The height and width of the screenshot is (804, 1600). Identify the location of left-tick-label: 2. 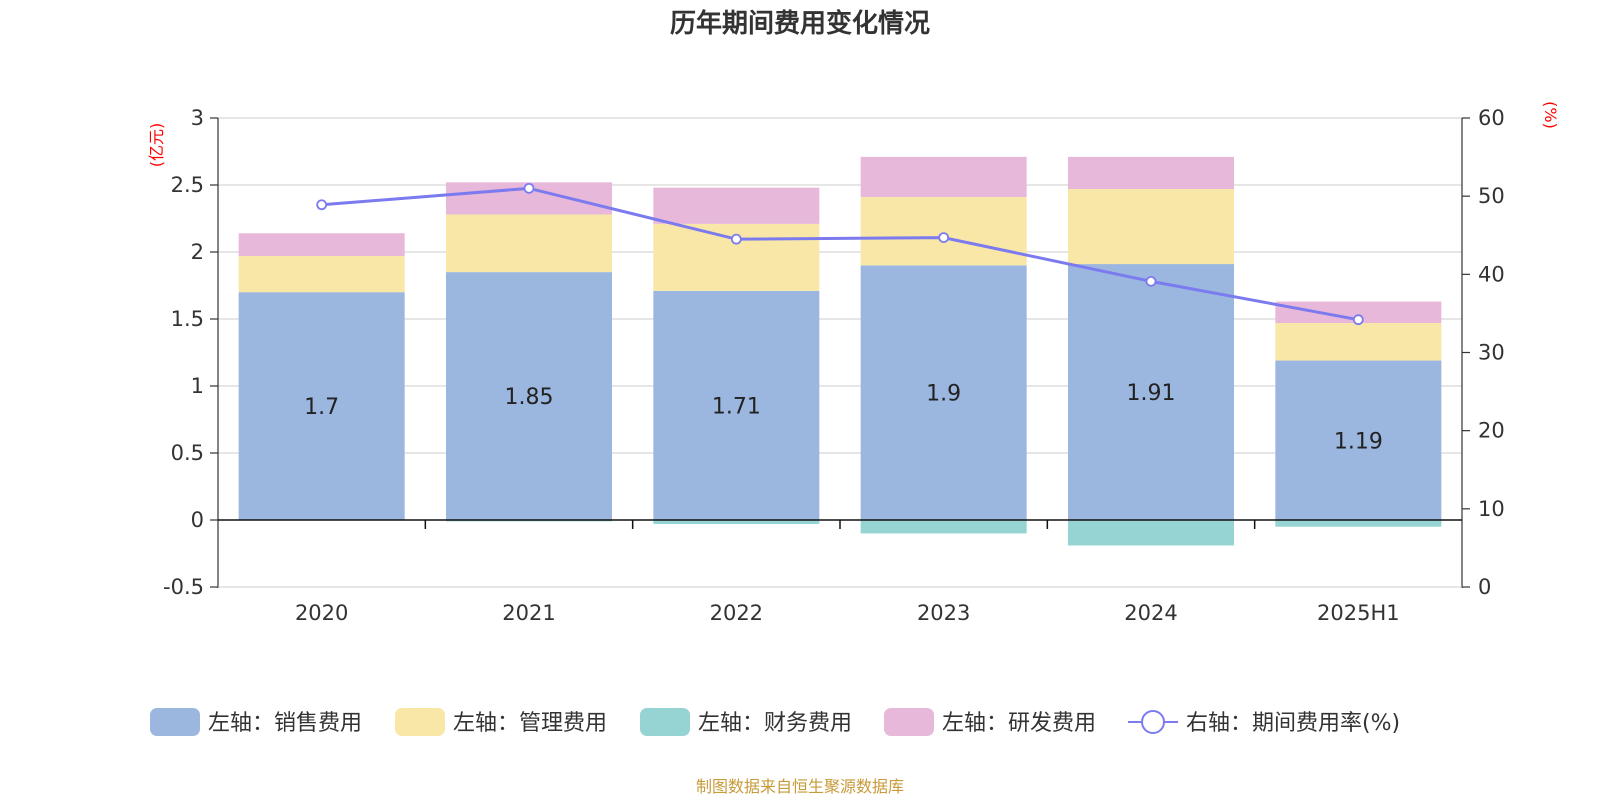
(197, 252).